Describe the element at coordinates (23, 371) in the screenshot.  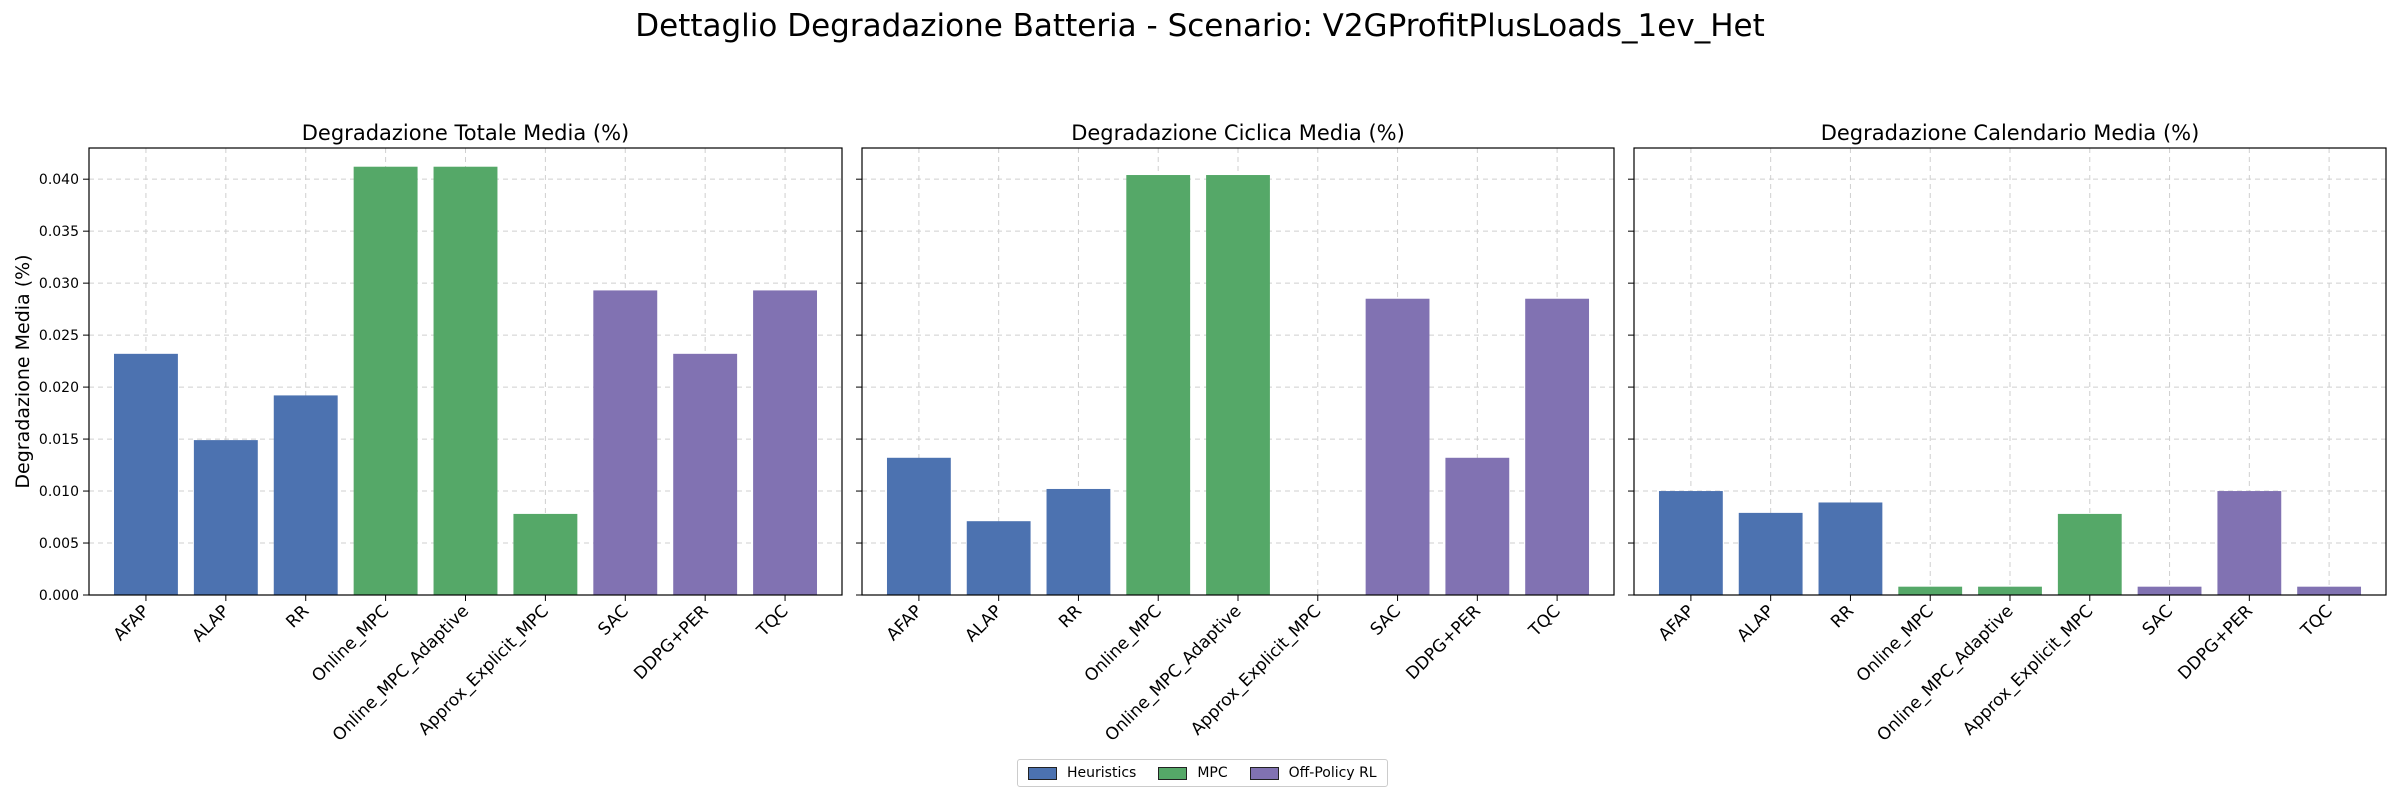
I see `y-axis-label: Degradazione Media (%)` at that location.